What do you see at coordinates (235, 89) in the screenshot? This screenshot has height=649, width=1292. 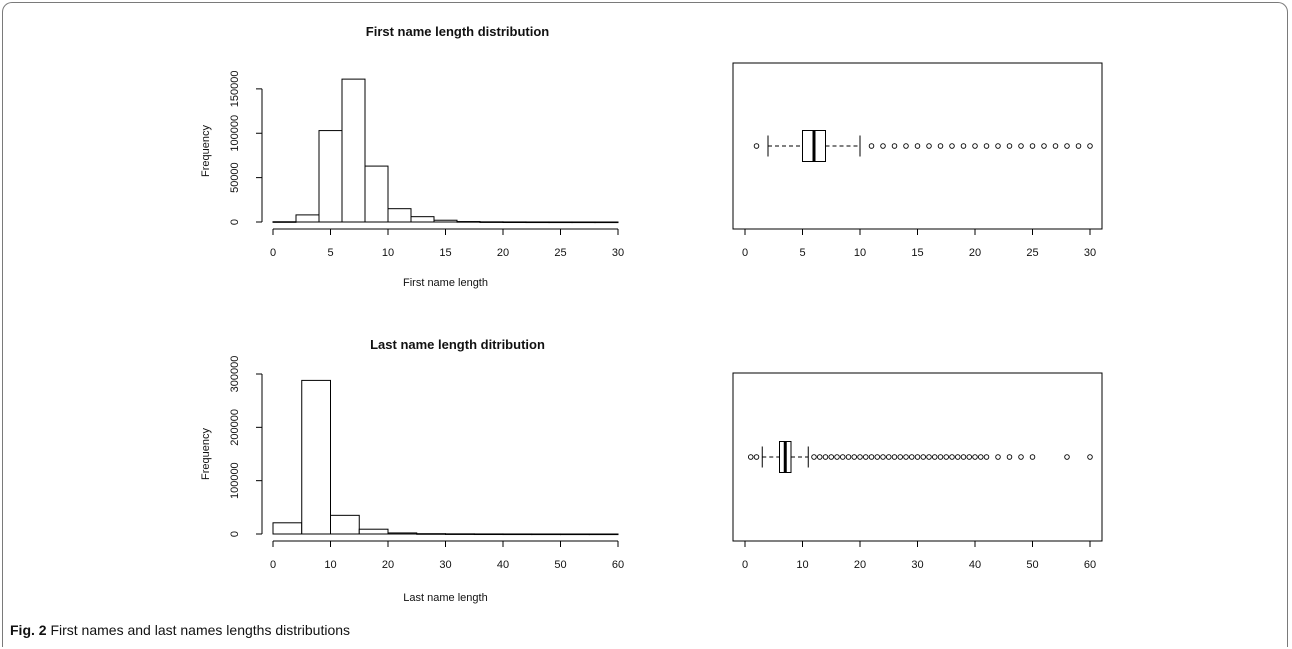 I see `first-hist-y-tick-label: 150000` at bounding box center [235, 89].